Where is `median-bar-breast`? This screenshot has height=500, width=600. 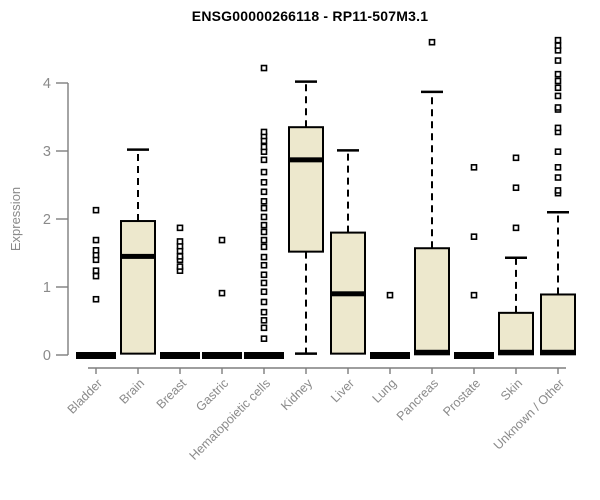
median-bar-breast is located at coordinates (180, 355).